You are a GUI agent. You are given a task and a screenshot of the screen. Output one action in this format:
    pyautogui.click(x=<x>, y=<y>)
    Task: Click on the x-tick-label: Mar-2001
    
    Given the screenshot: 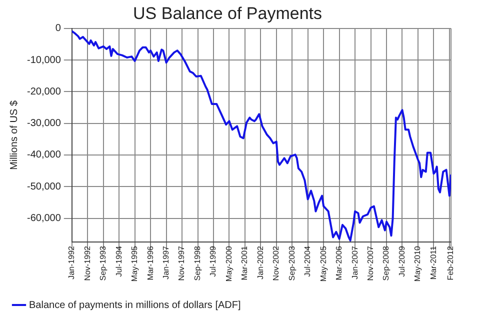 What is the action you would take?
    pyautogui.click(x=245, y=262)
    